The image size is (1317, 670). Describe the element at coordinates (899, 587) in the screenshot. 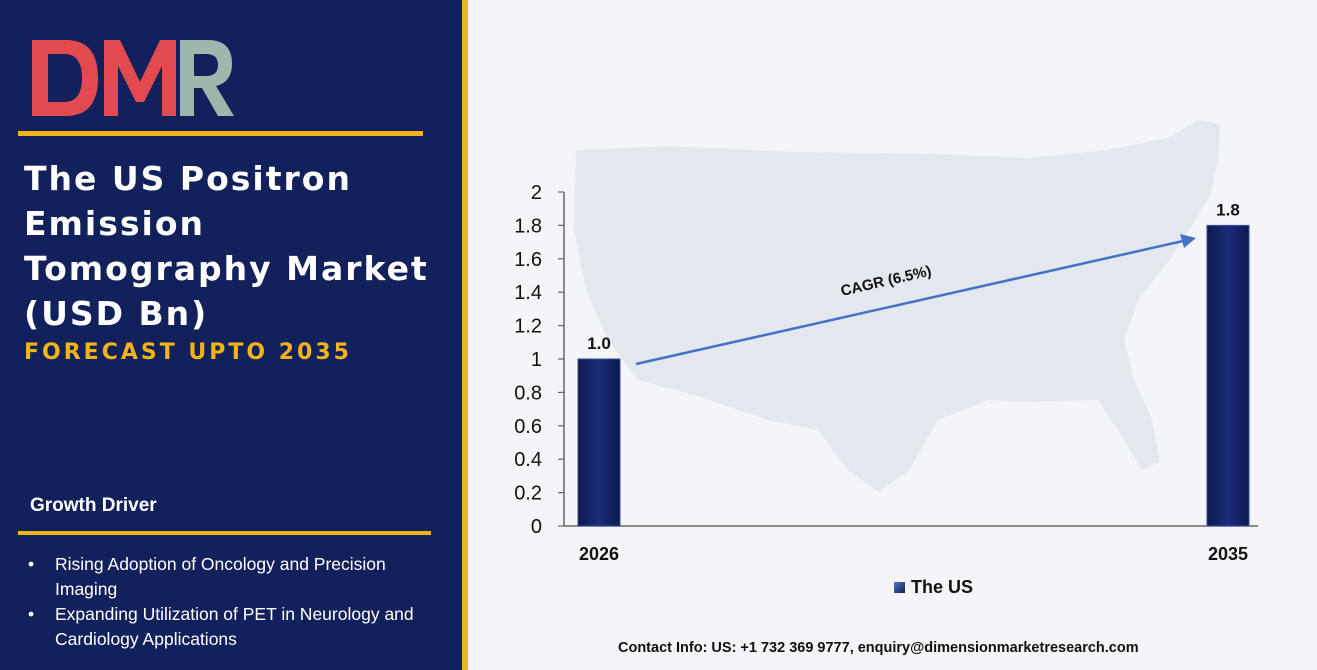

I see `legend-swatch-icon` at that location.